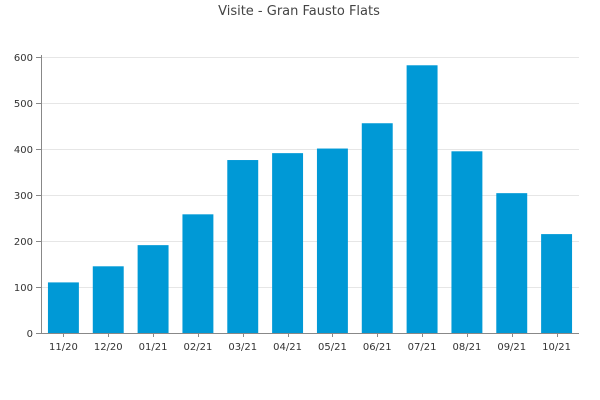 The image size is (600, 400). I want to click on y-tick-label: 500, so click(23, 104).